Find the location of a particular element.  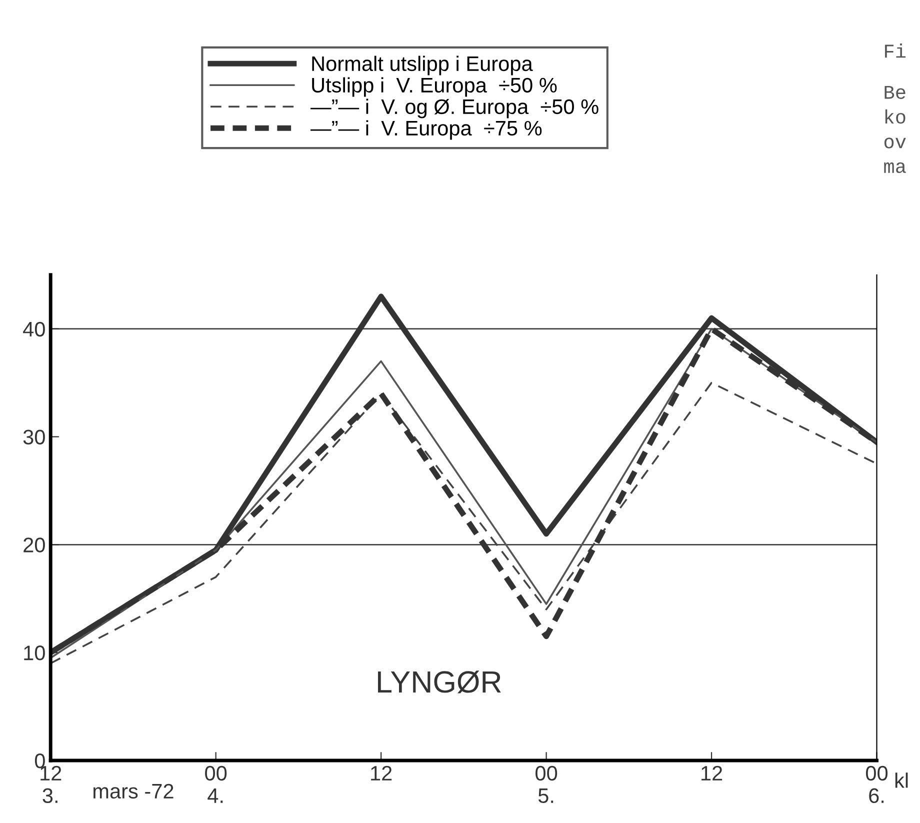

legend-label: Utslipp i V. Europa ÷50 % is located at coordinates (434, 87).